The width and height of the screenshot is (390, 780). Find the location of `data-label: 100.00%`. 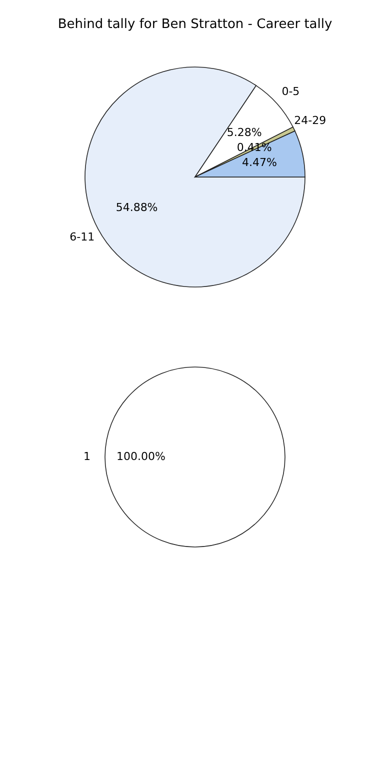

data-label: 100.00% is located at coordinates (141, 456).